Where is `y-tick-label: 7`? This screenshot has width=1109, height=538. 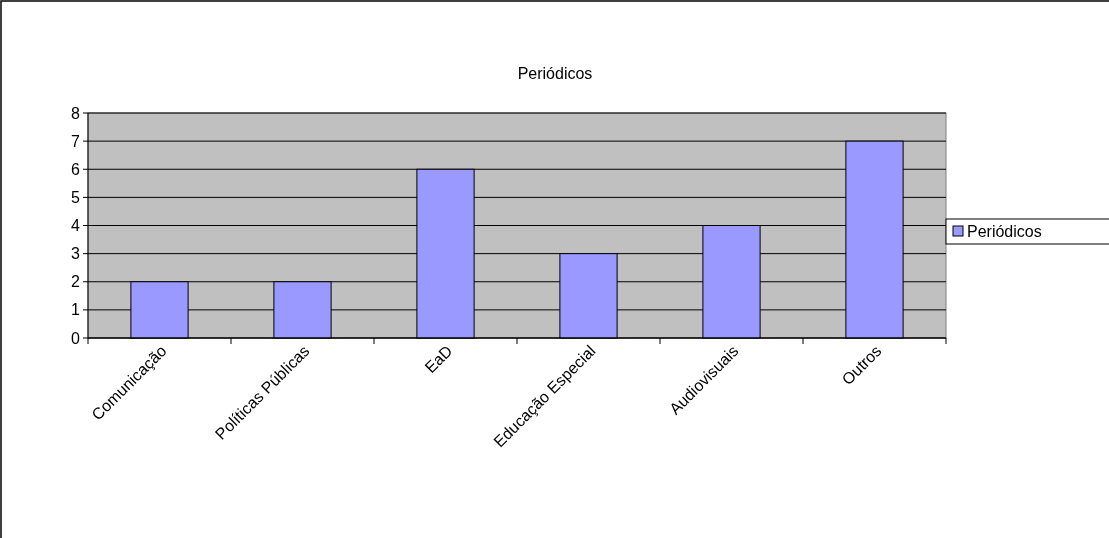
y-tick-label: 7 is located at coordinates (76, 141).